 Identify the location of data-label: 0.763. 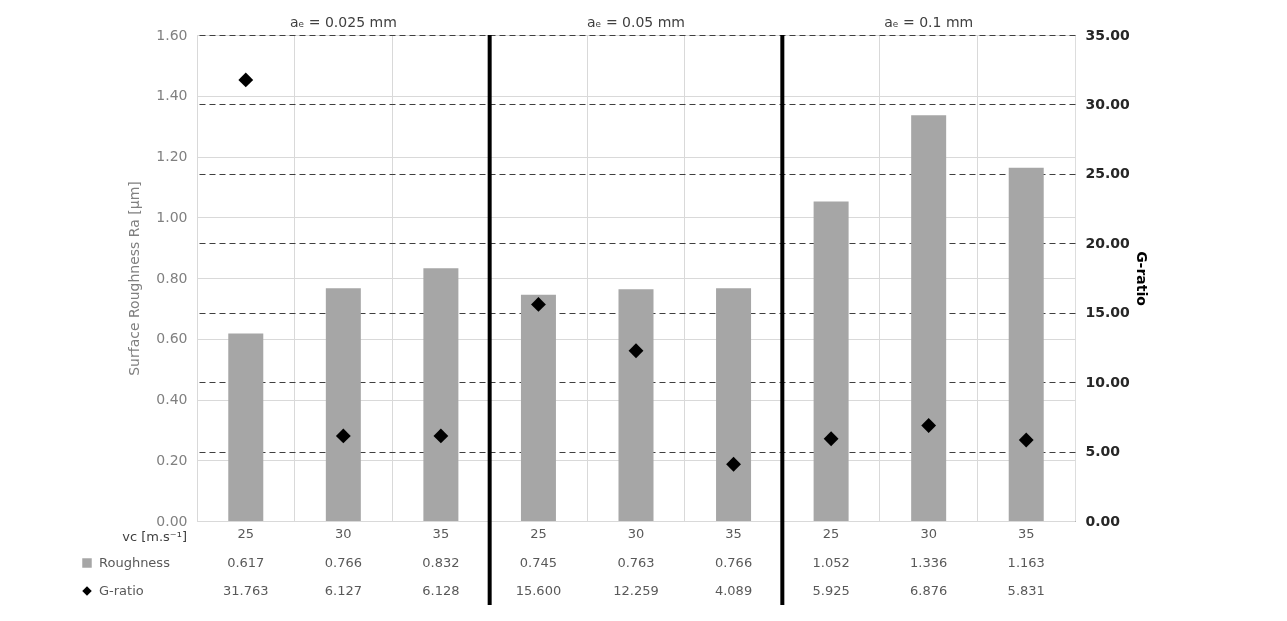
(636, 562).